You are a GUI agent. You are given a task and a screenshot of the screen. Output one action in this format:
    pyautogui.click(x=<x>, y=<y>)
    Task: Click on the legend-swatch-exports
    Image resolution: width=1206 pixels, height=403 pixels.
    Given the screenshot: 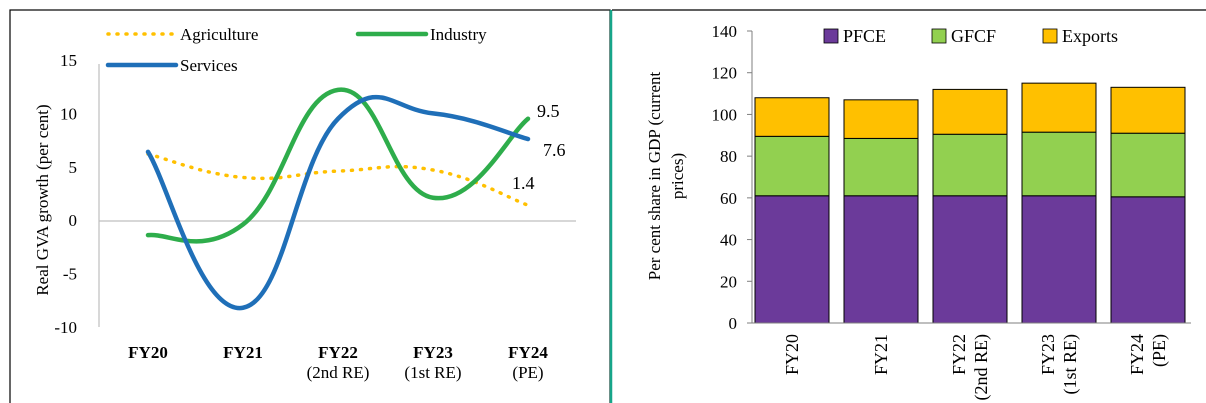 What is the action you would take?
    pyautogui.click(x=1050, y=36)
    